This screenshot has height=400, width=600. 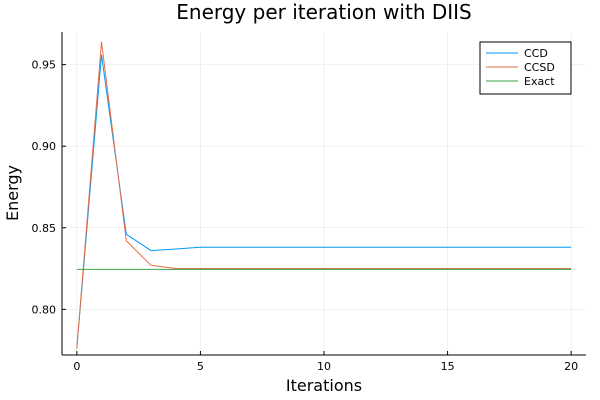 I want to click on y-tick-label: 0.80, so click(x=44, y=309).